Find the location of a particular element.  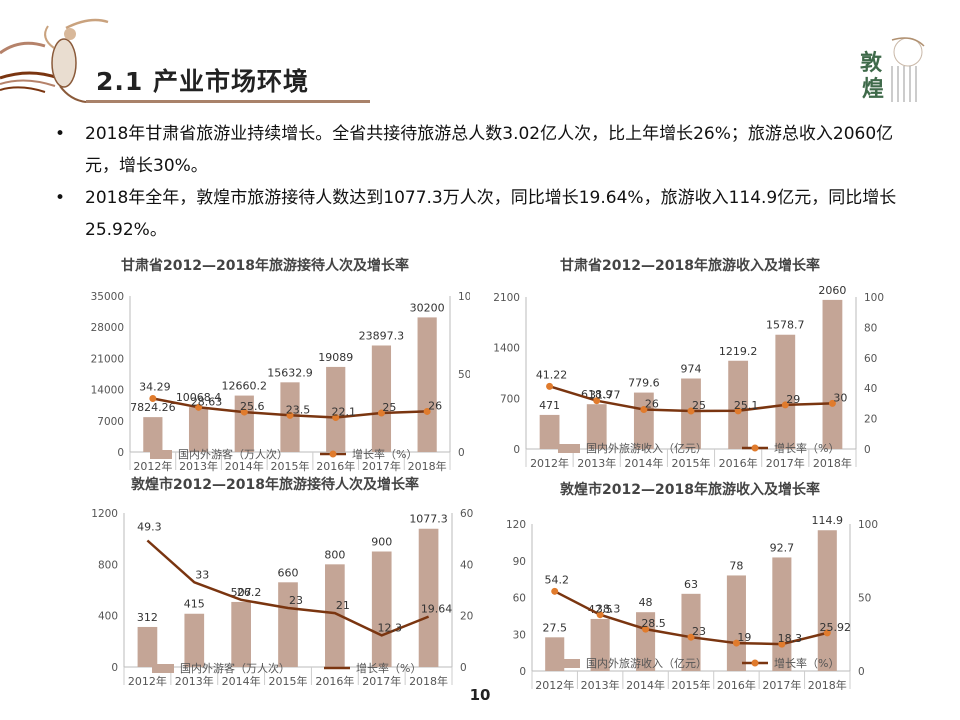

y2-tick-label: 40 is located at coordinates (870, 389).